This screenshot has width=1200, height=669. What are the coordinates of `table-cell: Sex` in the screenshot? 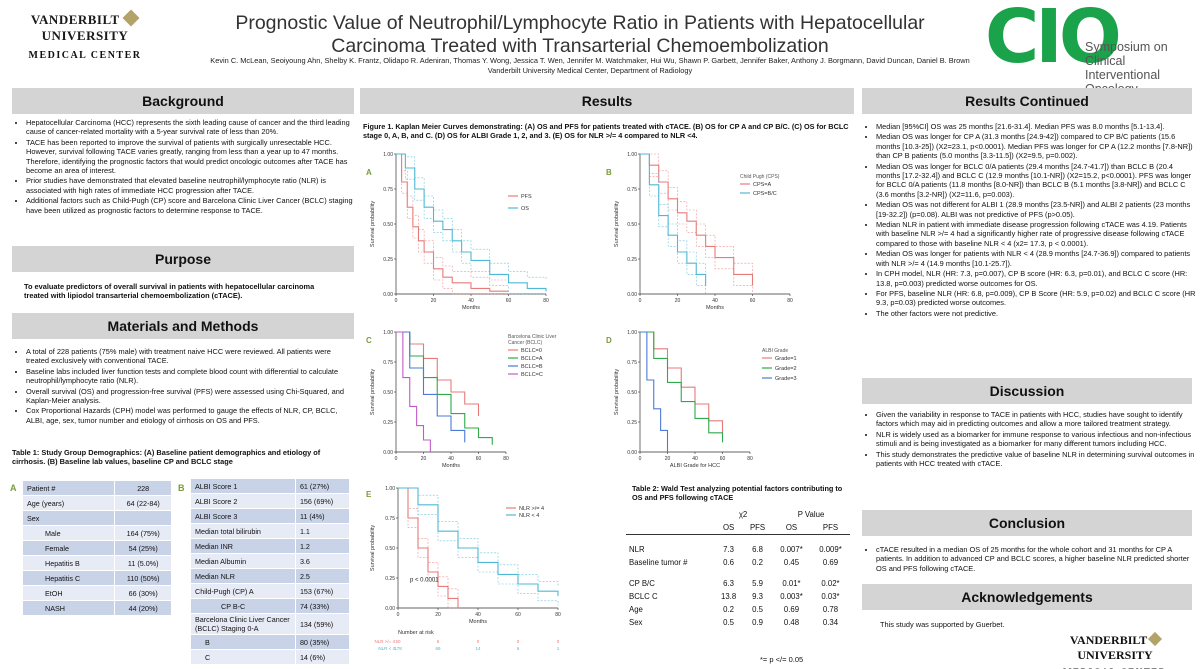 It's located at (636, 622).